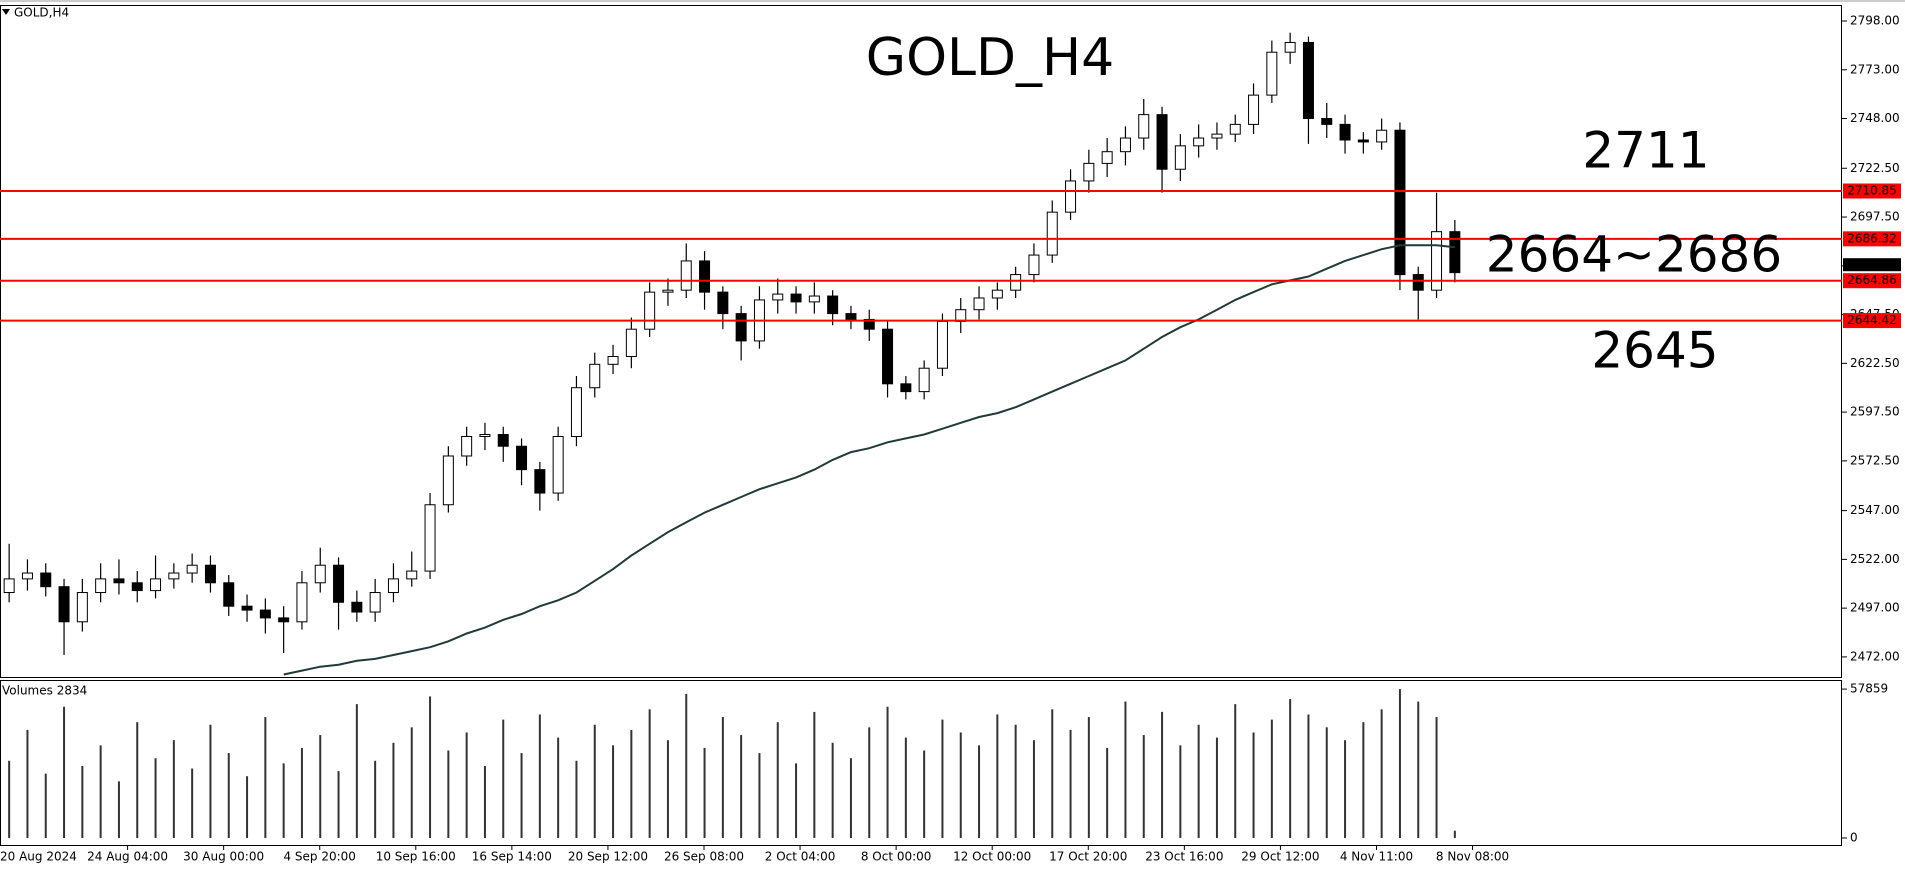 The height and width of the screenshot is (870, 1905). I want to click on level-label: 2710.85, so click(1872, 190).